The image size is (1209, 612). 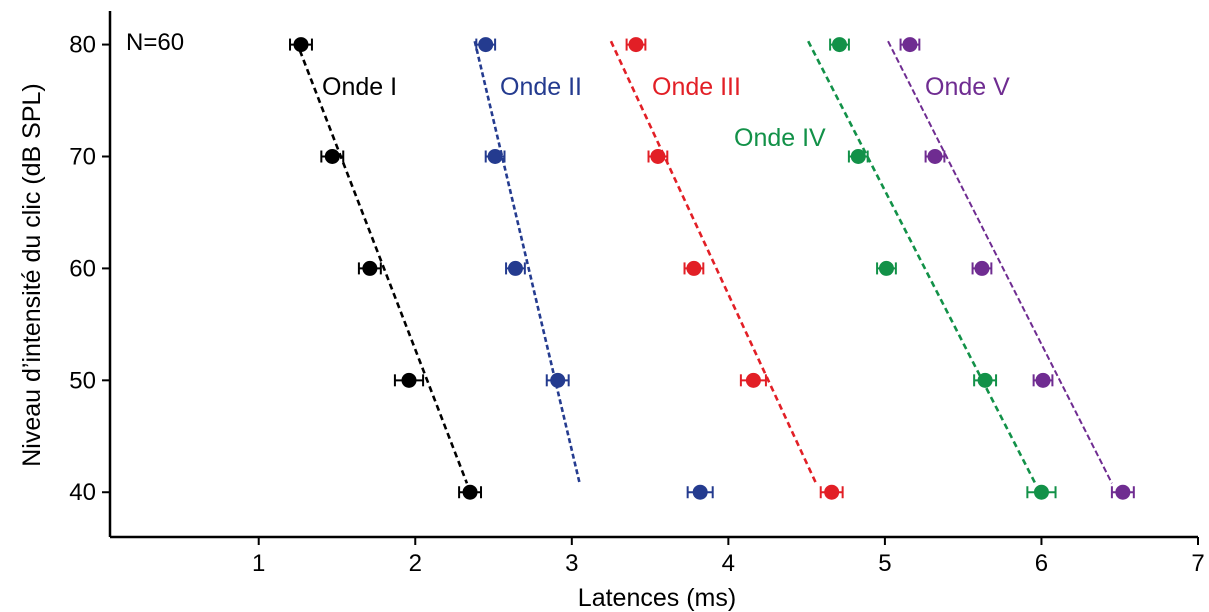 What do you see at coordinates (666, 112) in the screenshot?
I see `series-labels: Onde I Onde II Onde III Onde IV Onde V` at bounding box center [666, 112].